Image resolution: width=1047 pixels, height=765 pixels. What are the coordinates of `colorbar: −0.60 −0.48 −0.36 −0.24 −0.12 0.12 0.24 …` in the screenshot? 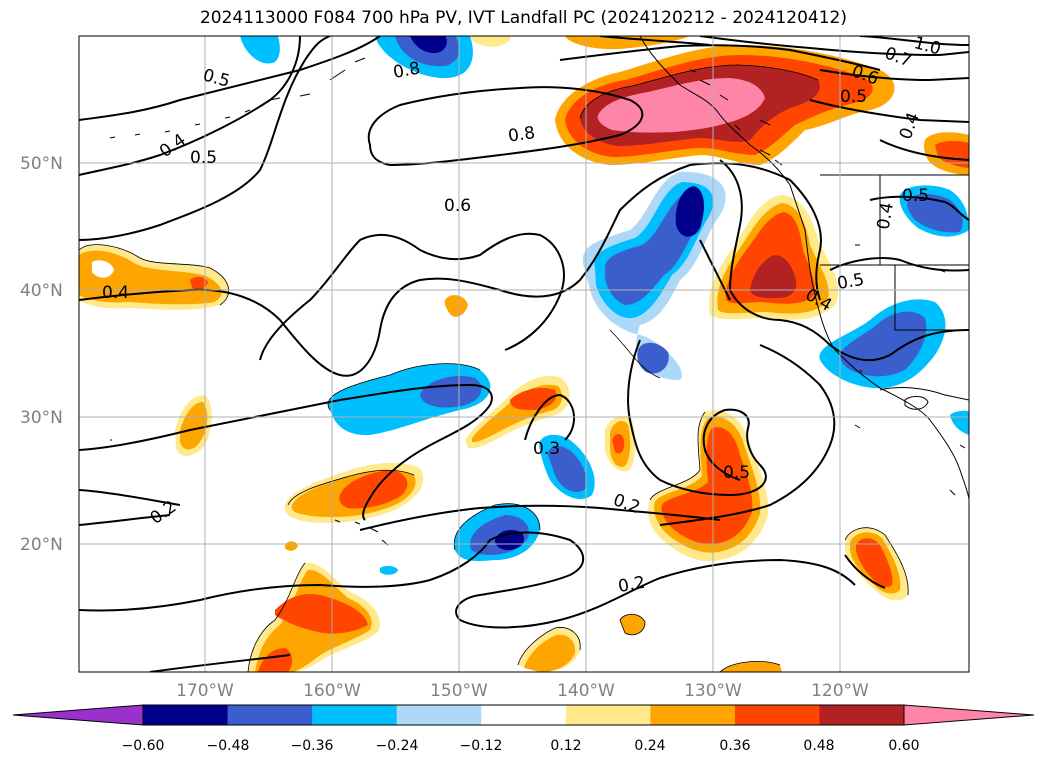 It's located at (523, 729).